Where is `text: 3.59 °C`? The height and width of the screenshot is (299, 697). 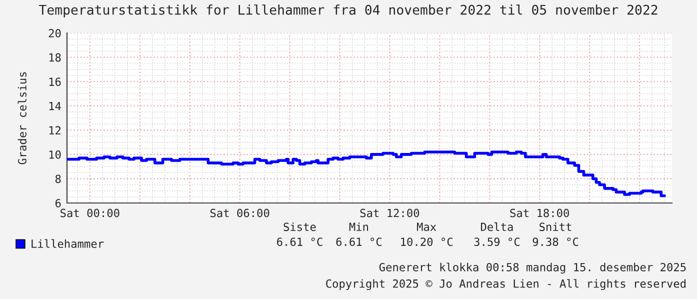 text: 3.59 °C is located at coordinates (497, 242).